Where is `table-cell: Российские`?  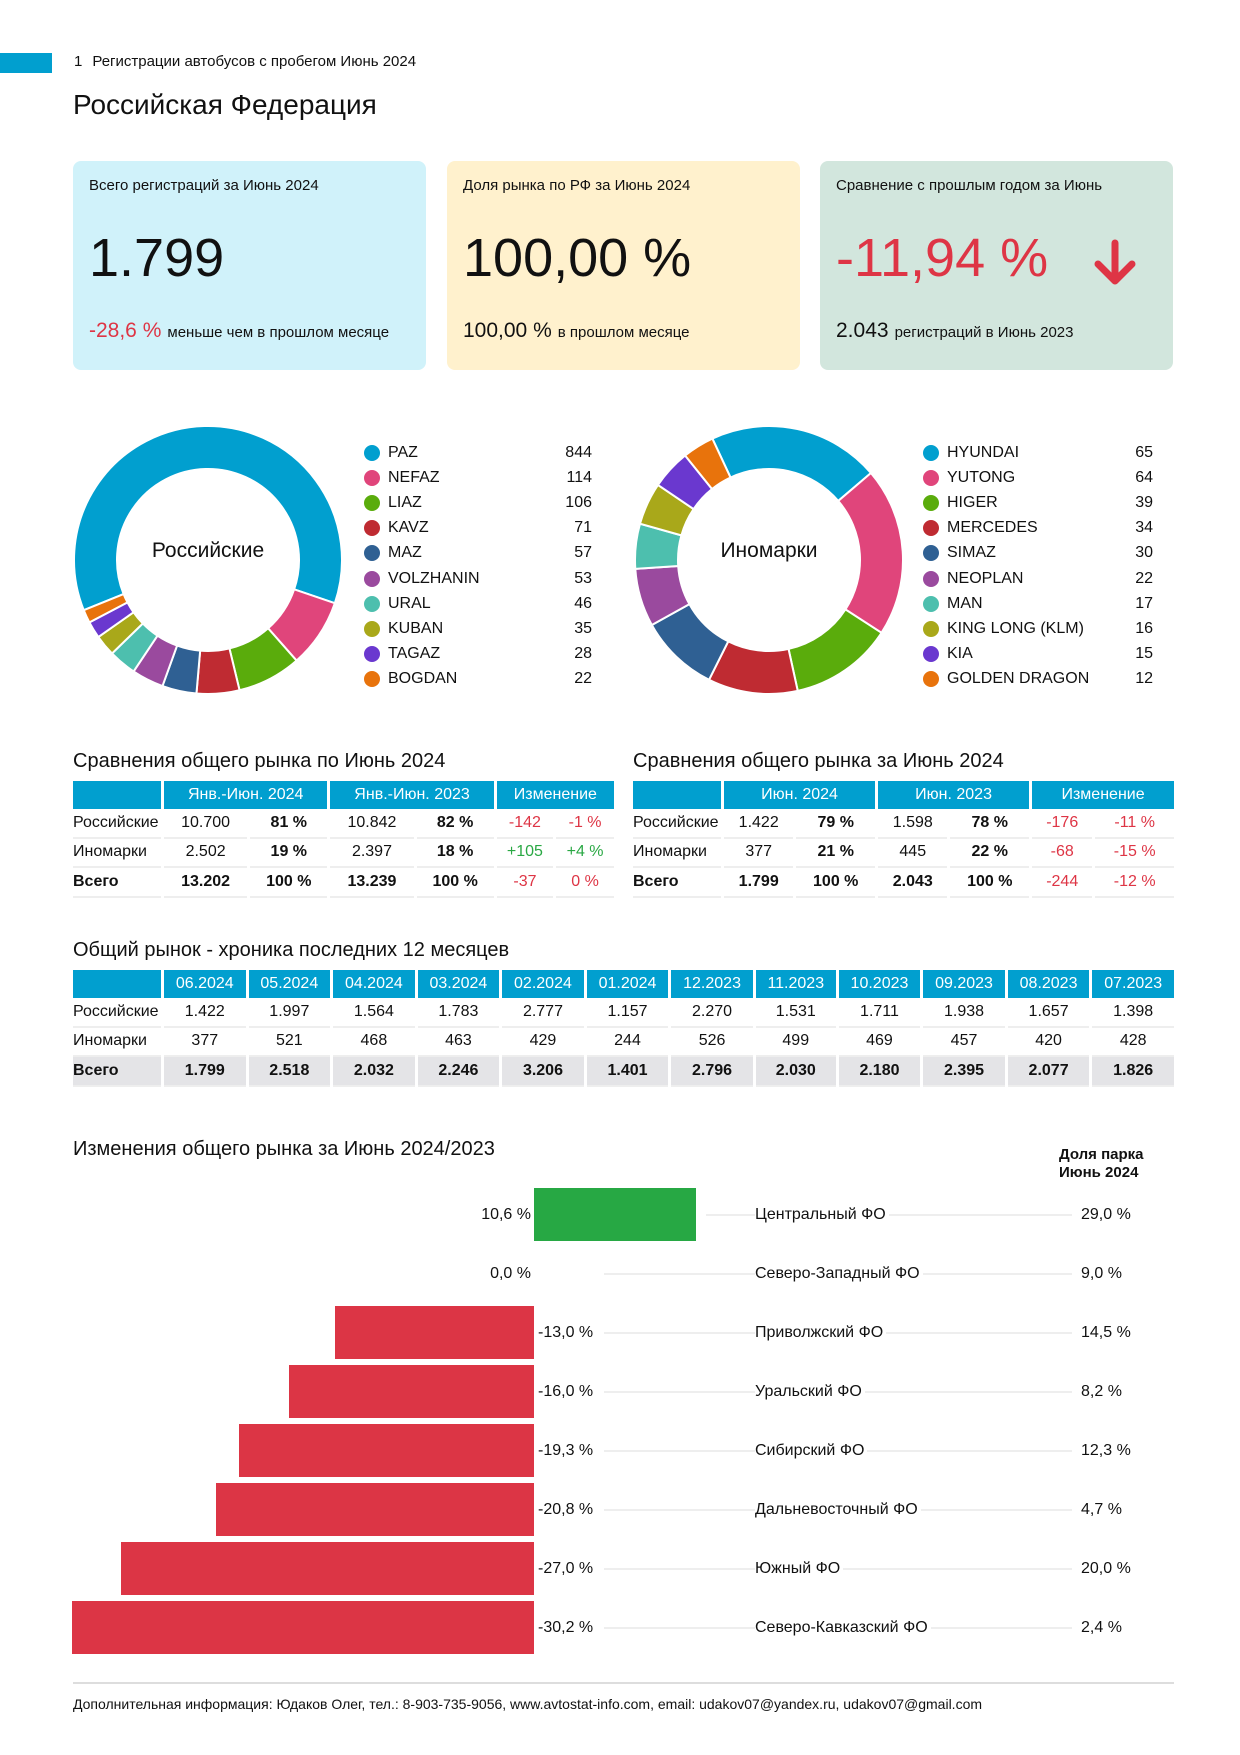
table-cell: Российские is located at coordinates (117, 1013).